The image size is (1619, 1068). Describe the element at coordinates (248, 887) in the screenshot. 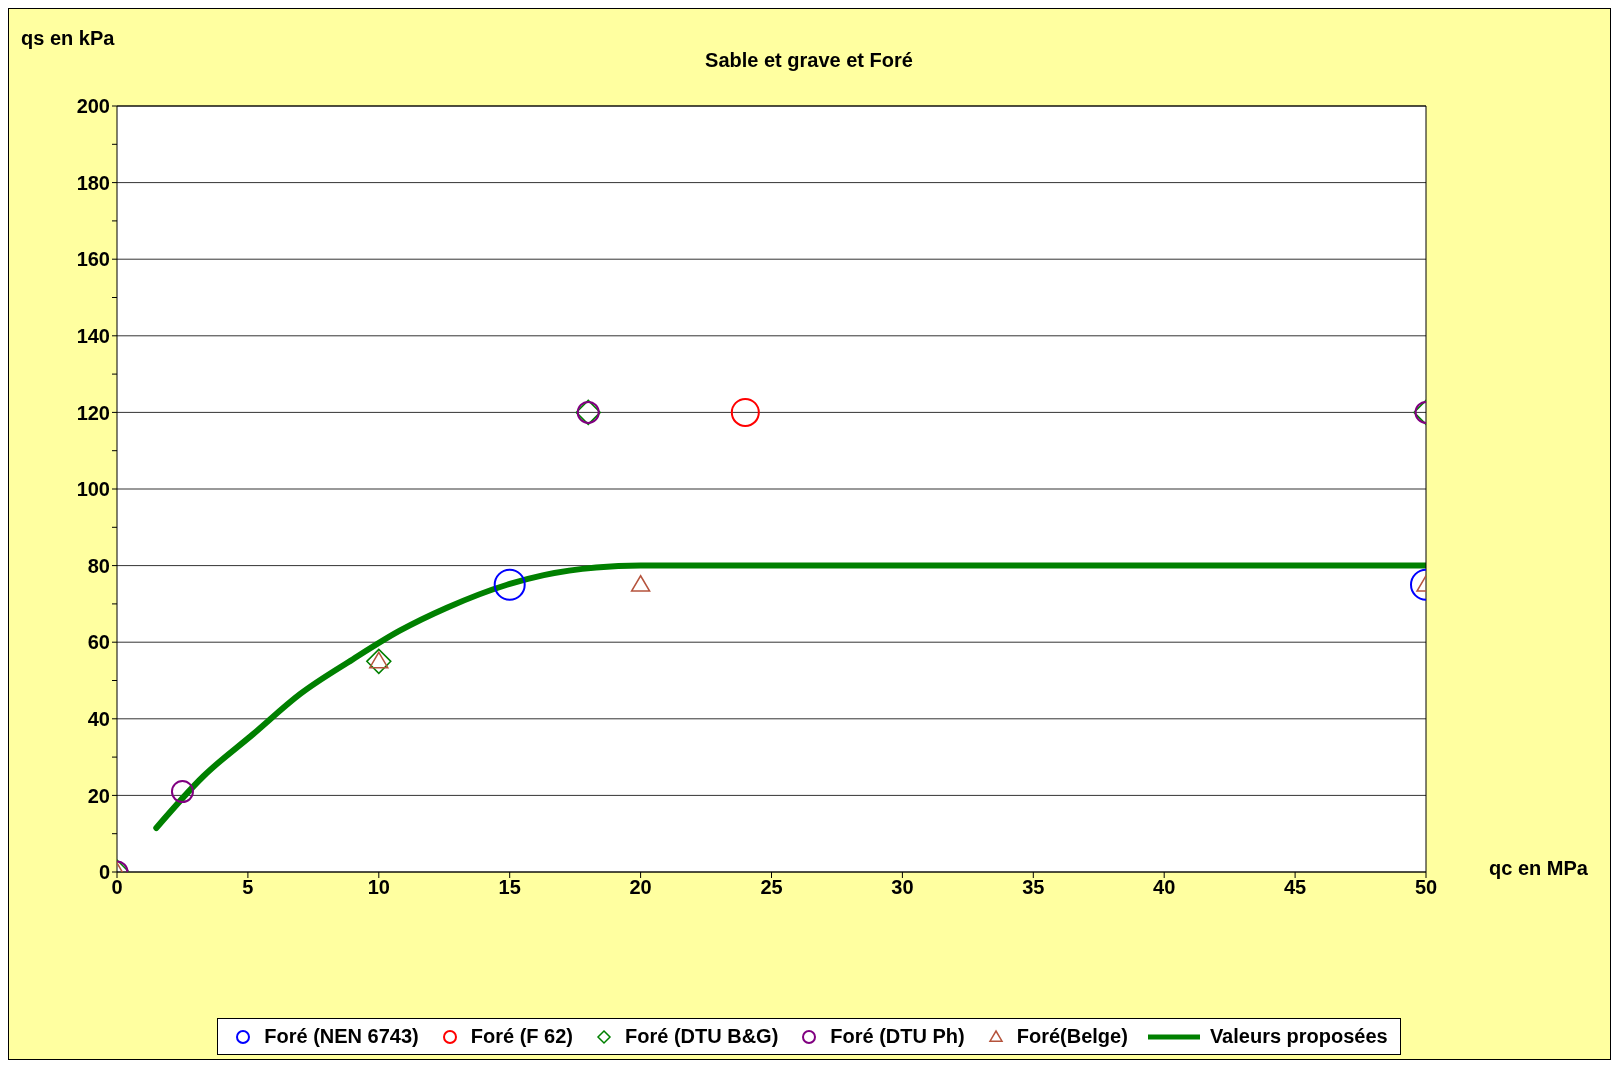

I see `x-tick-label: 5` at that location.